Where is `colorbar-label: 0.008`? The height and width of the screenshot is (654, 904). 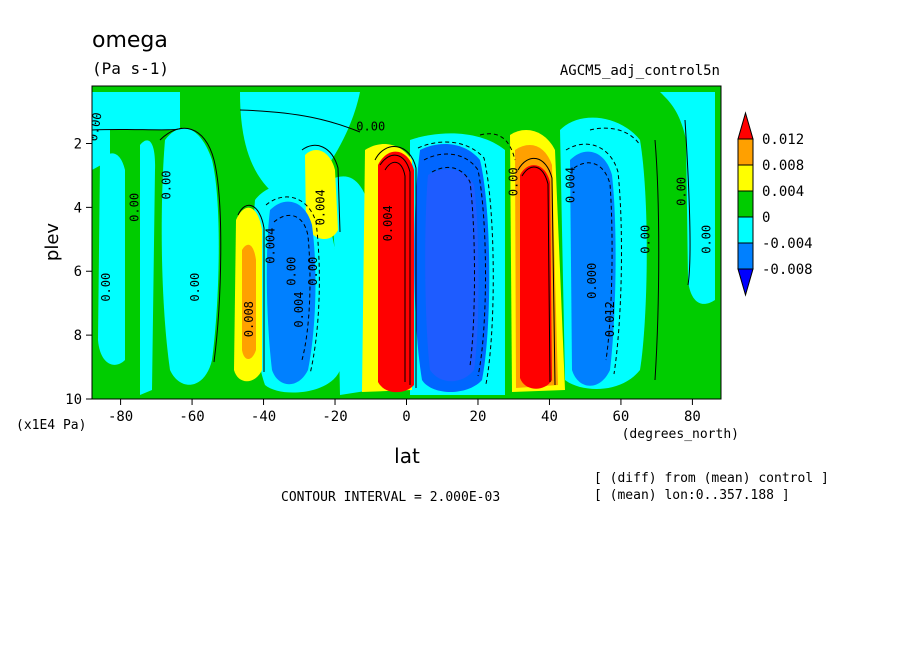 colorbar-label: 0.008 is located at coordinates (783, 166).